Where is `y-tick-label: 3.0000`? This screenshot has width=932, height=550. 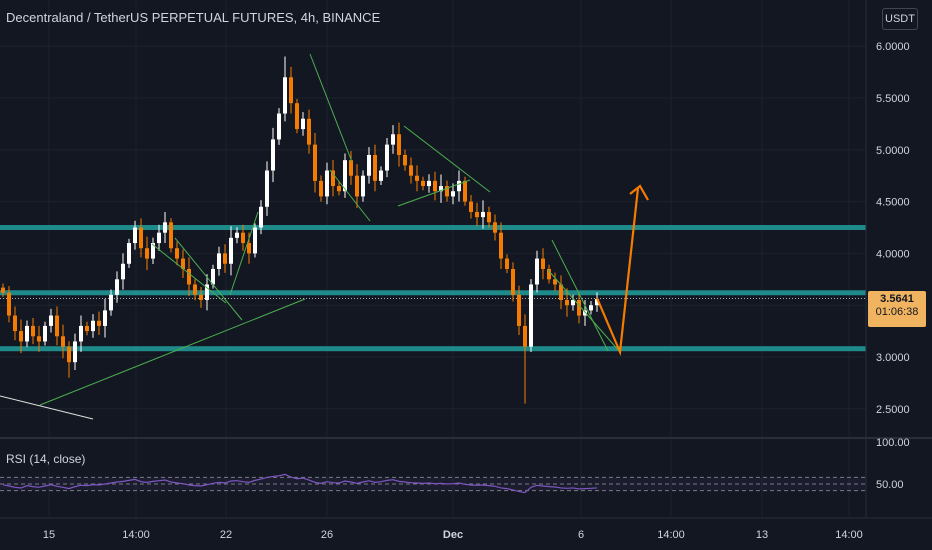
y-tick-label: 3.0000 is located at coordinates (893, 358).